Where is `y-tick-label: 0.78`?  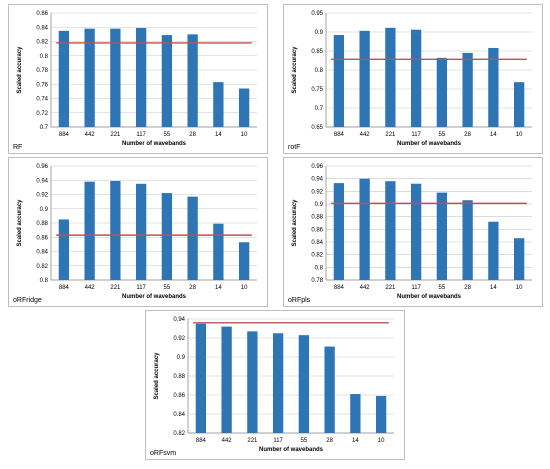
y-tick-label: 0.78 is located at coordinates (42, 71).